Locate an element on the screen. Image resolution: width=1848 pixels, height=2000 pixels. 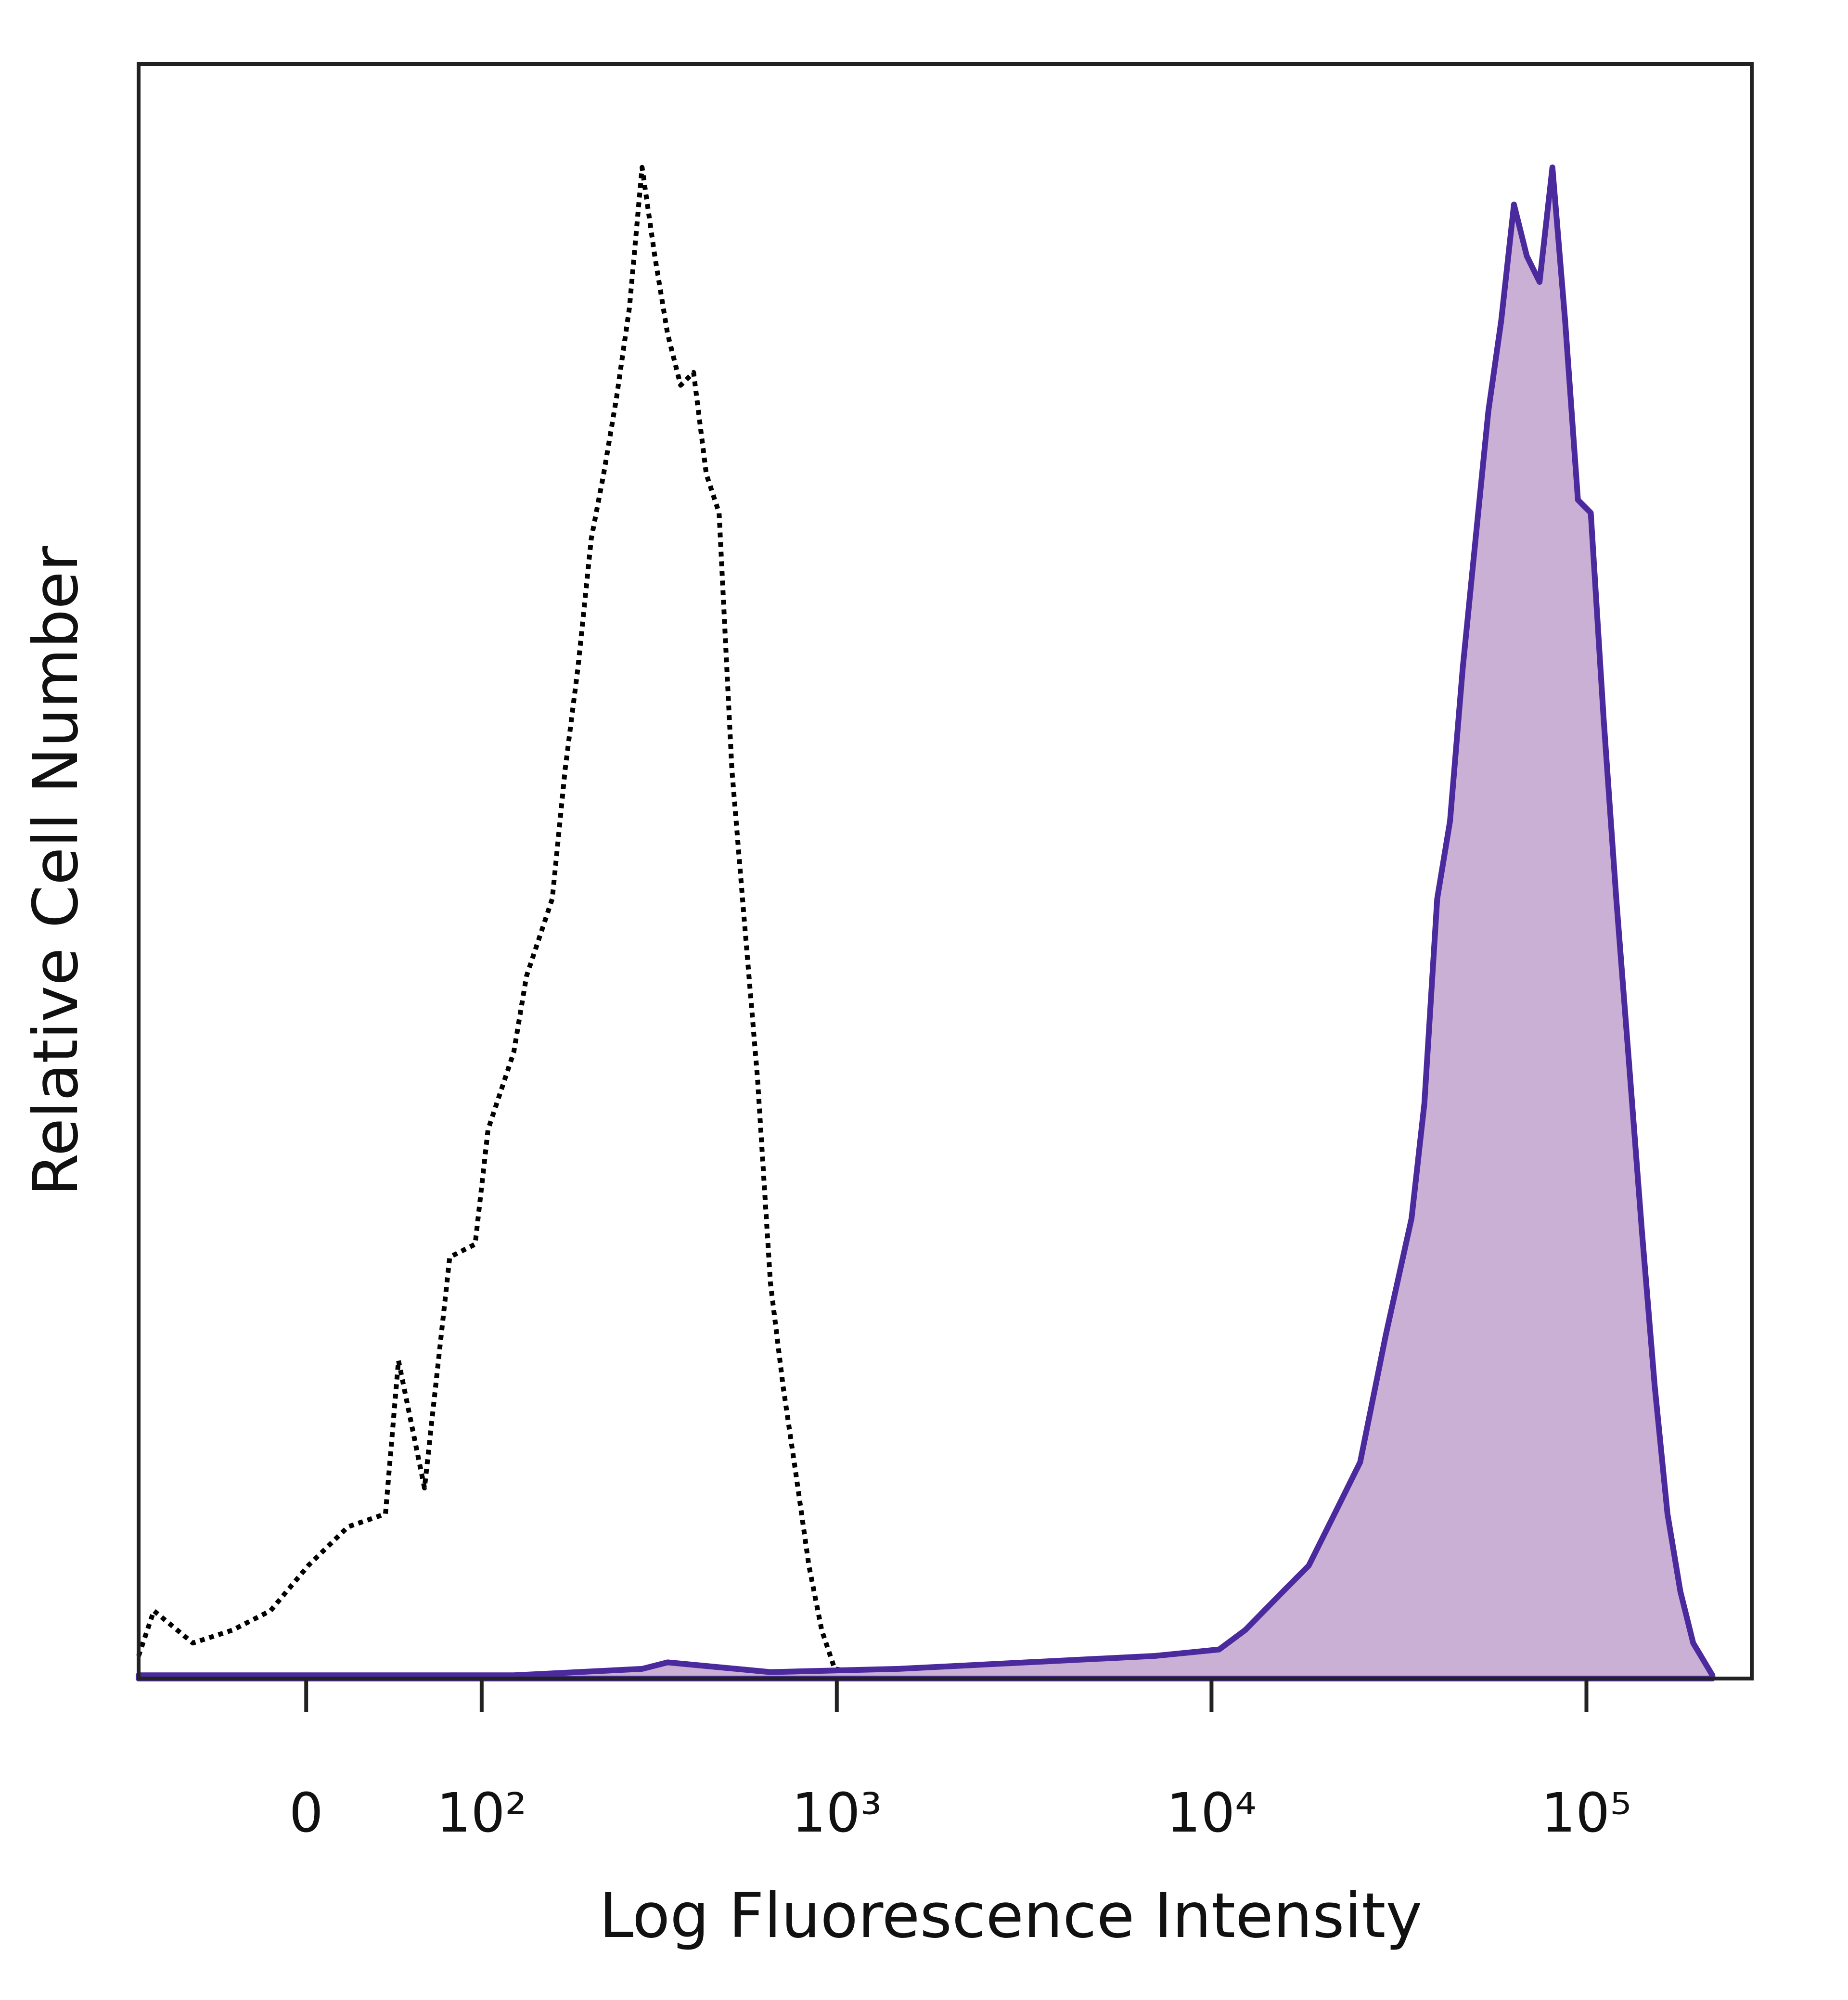
x-tick-label: 0 is located at coordinates (306, 1813).